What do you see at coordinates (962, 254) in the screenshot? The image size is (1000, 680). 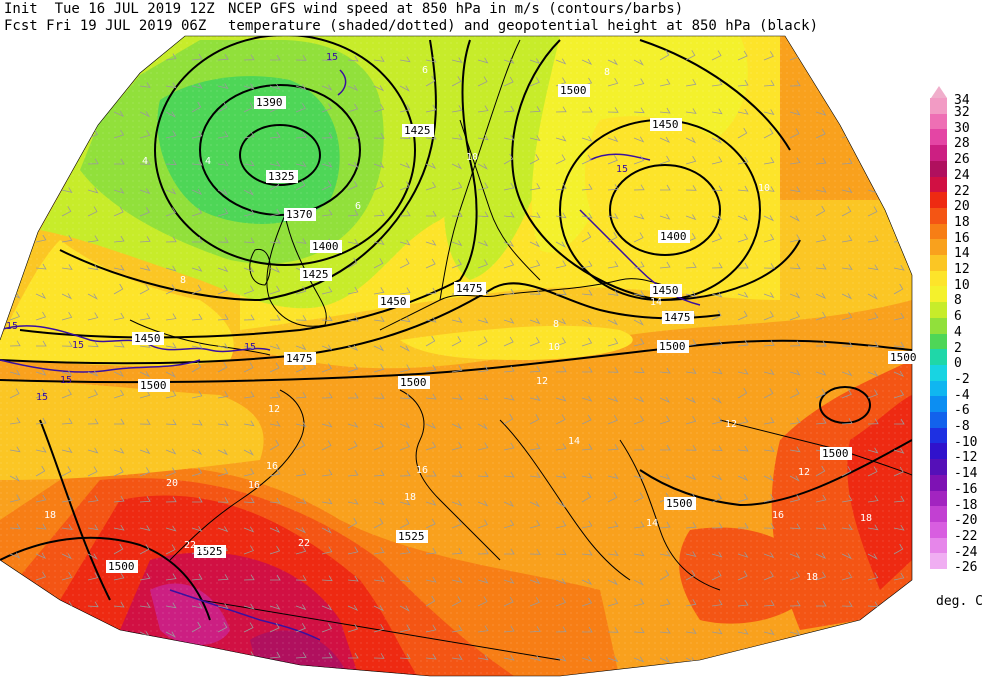 I see `colorbar-label: 14` at bounding box center [962, 254].